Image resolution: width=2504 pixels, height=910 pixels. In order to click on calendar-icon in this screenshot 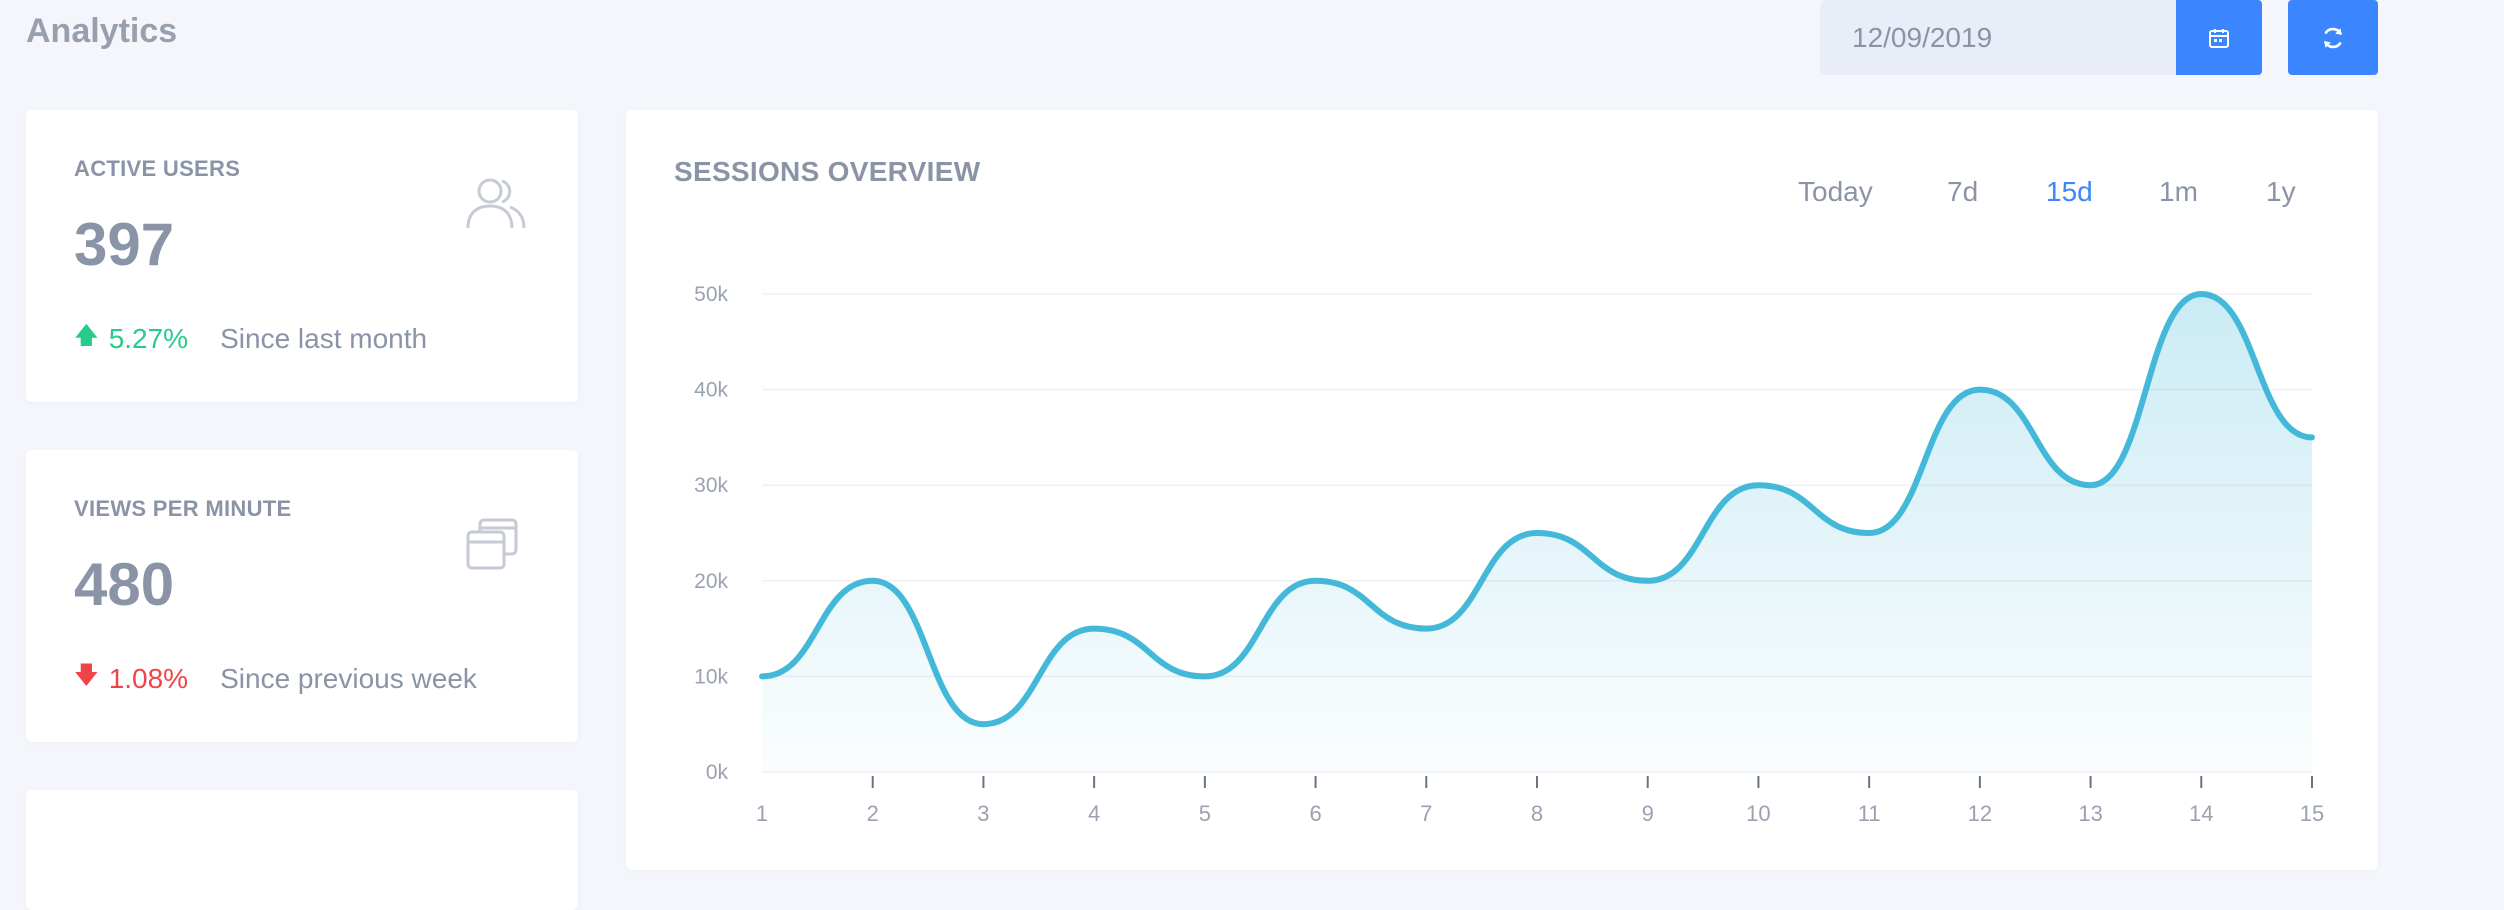, I will do `click(2219, 38)`.